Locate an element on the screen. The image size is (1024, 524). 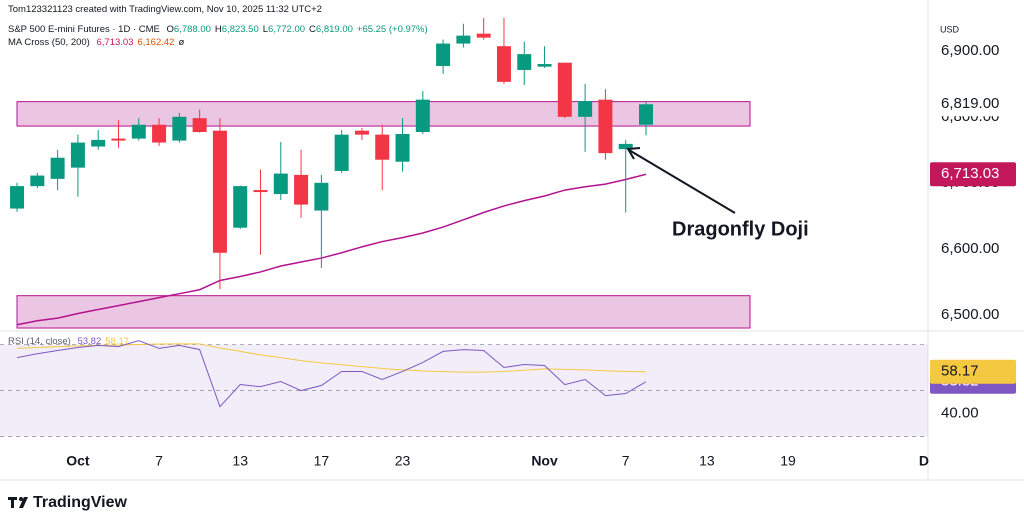
ma-label: 6,713.03 is located at coordinates (970, 173).